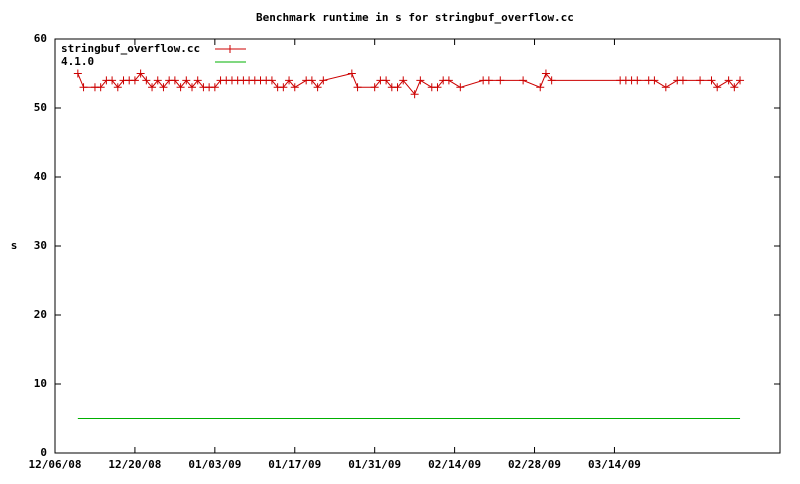  Describe the element at coordinates (374, 464) in the screenshot. I see `x-tick-label: 01/31/09` at that location.